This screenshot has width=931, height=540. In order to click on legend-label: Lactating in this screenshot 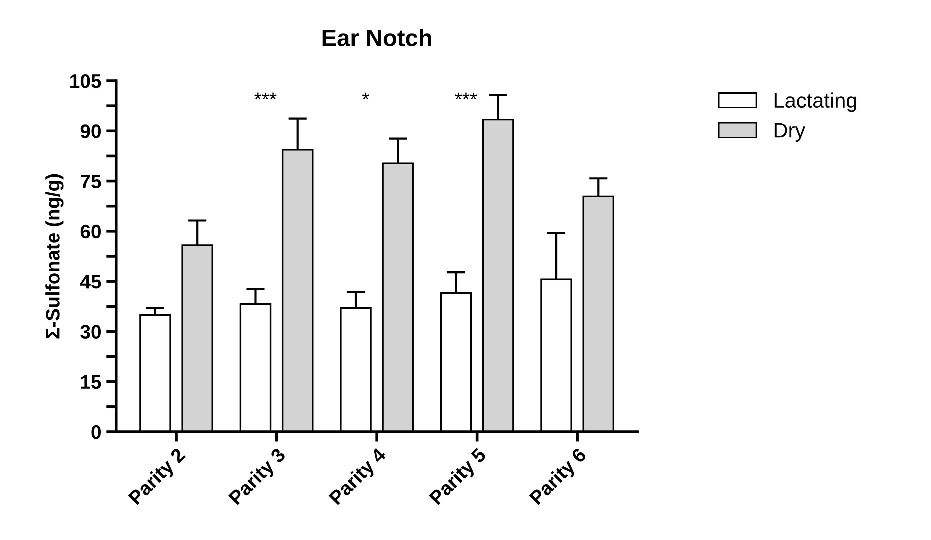, I will do `click(815, 102)`.